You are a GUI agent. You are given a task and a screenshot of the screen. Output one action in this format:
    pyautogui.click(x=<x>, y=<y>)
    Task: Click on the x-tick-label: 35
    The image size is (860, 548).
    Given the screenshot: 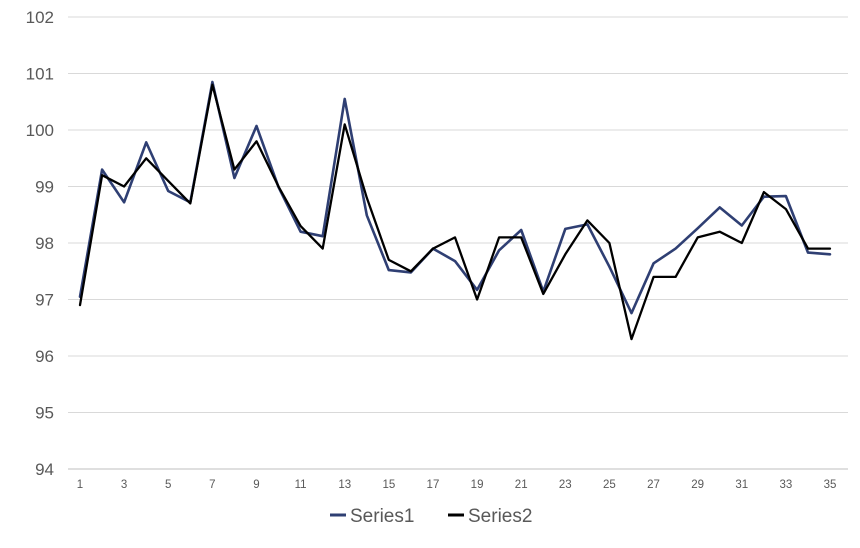 What is the action you would take?
    pyautogui.click(x=830, y=485)
    